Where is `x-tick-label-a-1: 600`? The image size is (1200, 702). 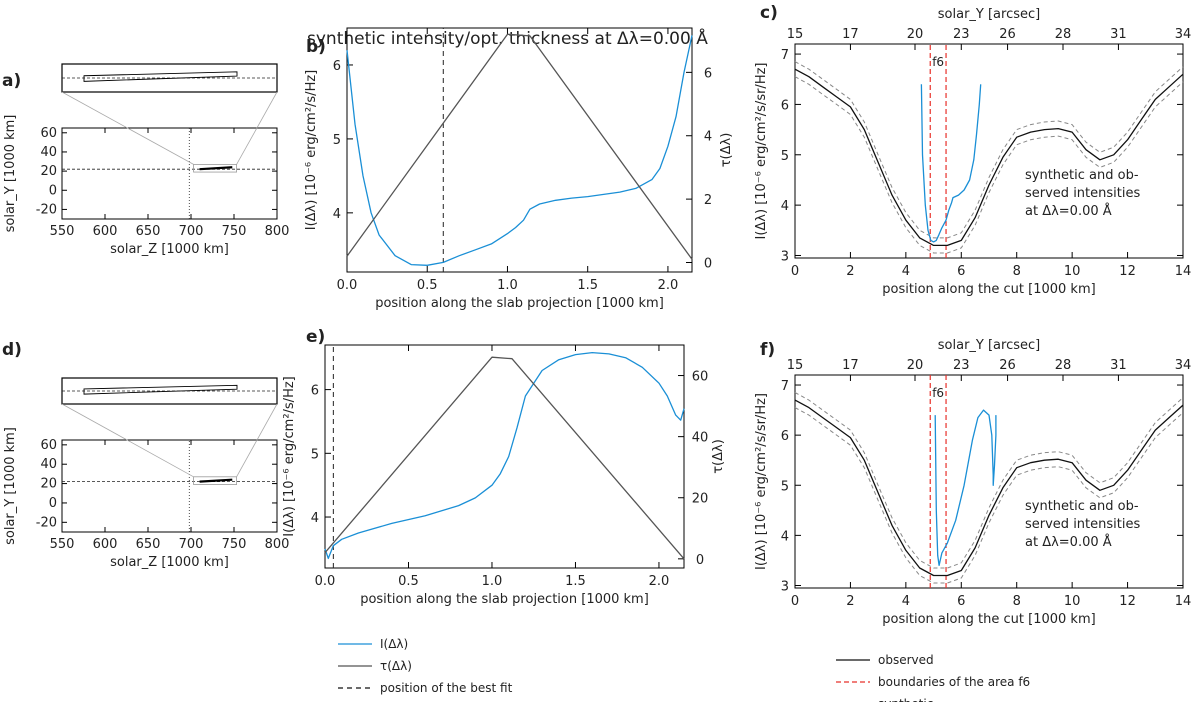
x-tick-label-a-1: 600 is located at coordinates (105, 231).